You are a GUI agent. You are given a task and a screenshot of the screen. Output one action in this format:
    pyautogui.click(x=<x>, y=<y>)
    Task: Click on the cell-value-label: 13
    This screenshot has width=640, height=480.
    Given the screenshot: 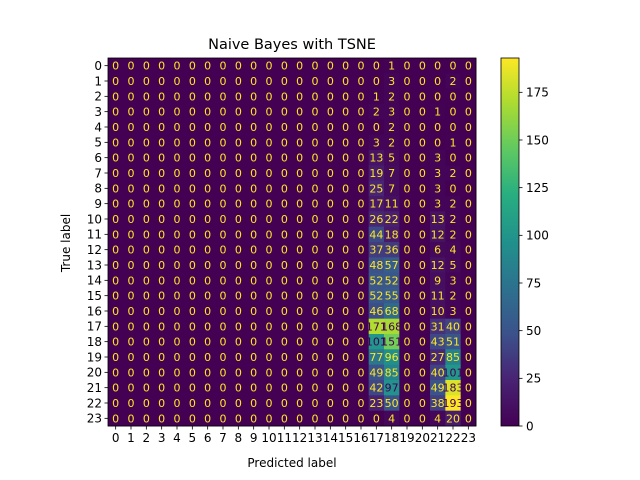 What is the action you would take?
    pyautogui.click(x=438, y=219)
    